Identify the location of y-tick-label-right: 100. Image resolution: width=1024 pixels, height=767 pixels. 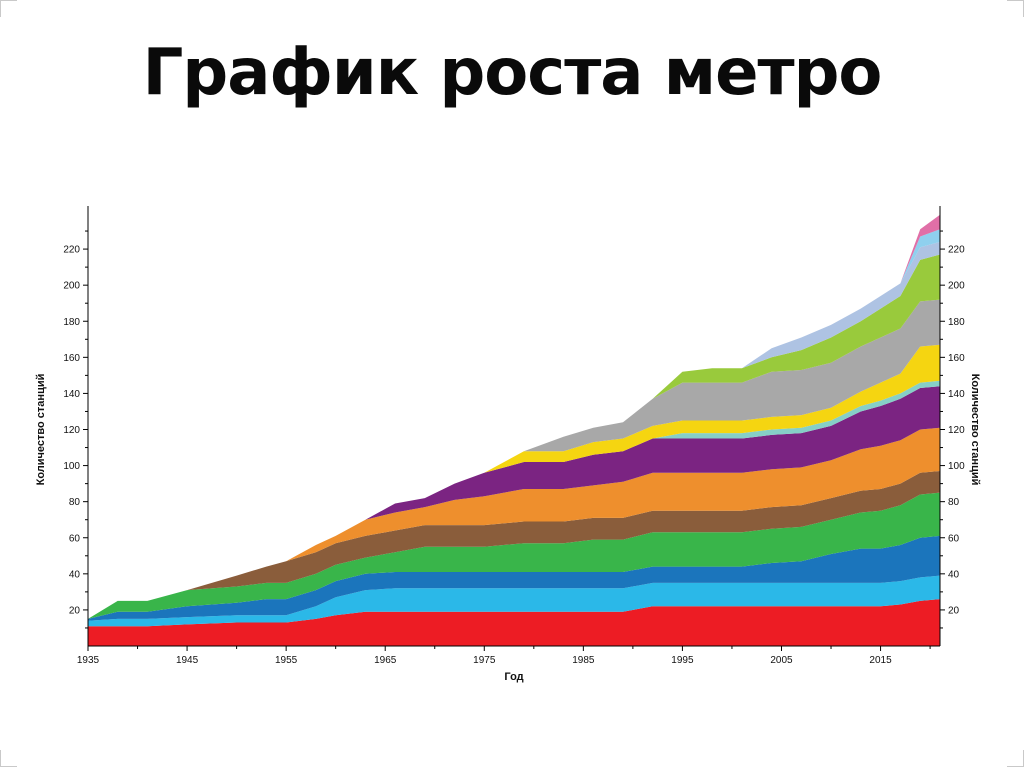
(956, 466).